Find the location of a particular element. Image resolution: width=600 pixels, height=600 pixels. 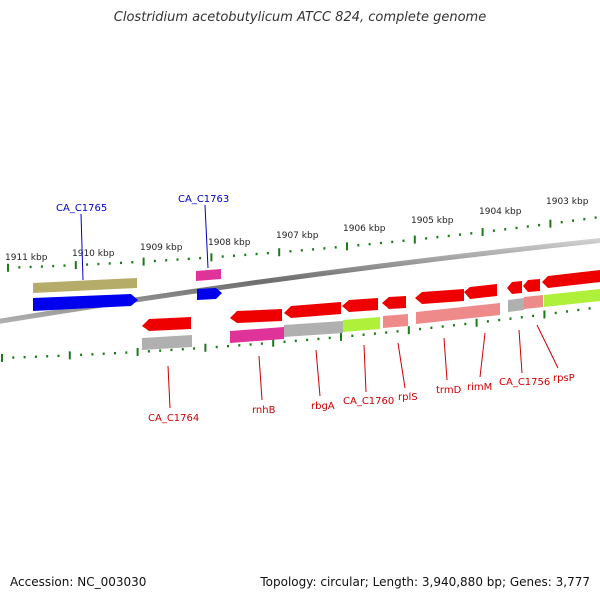

scale-label-1905: 1905 kbp is located at coordinates (432, 221).